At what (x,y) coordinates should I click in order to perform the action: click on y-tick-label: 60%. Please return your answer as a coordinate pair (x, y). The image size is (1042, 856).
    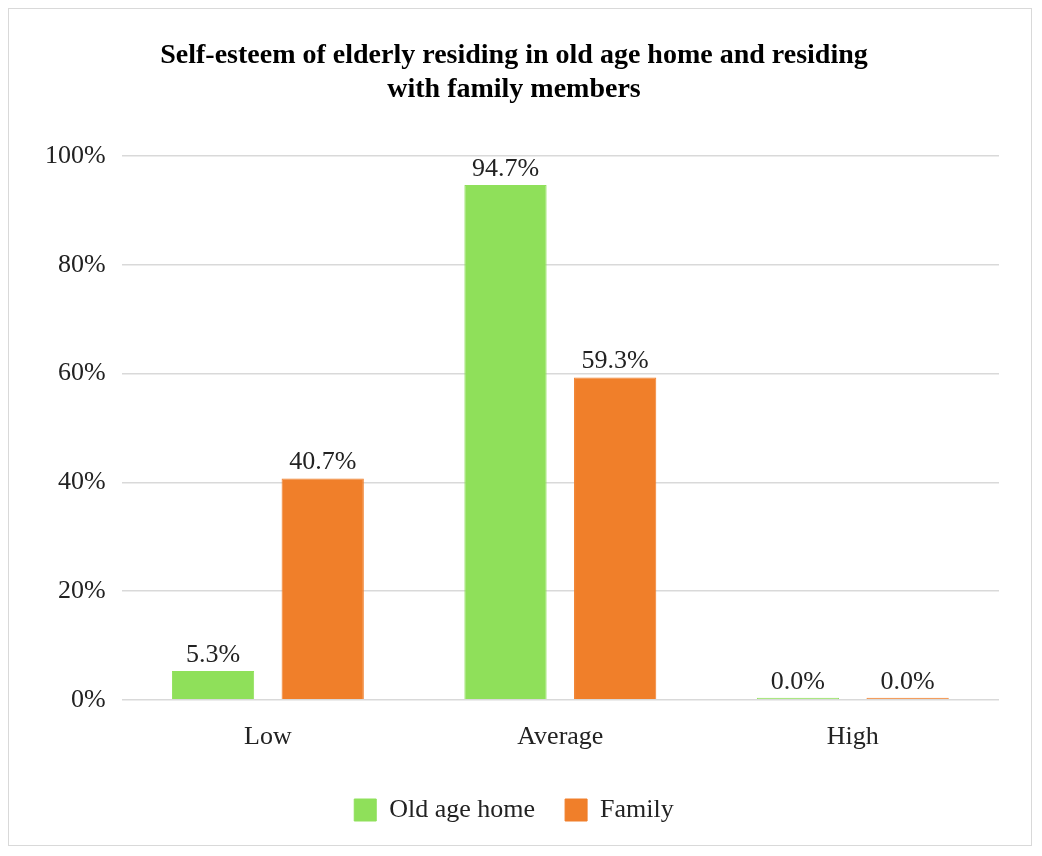
    Looking at the image, I should click on (81, 372).